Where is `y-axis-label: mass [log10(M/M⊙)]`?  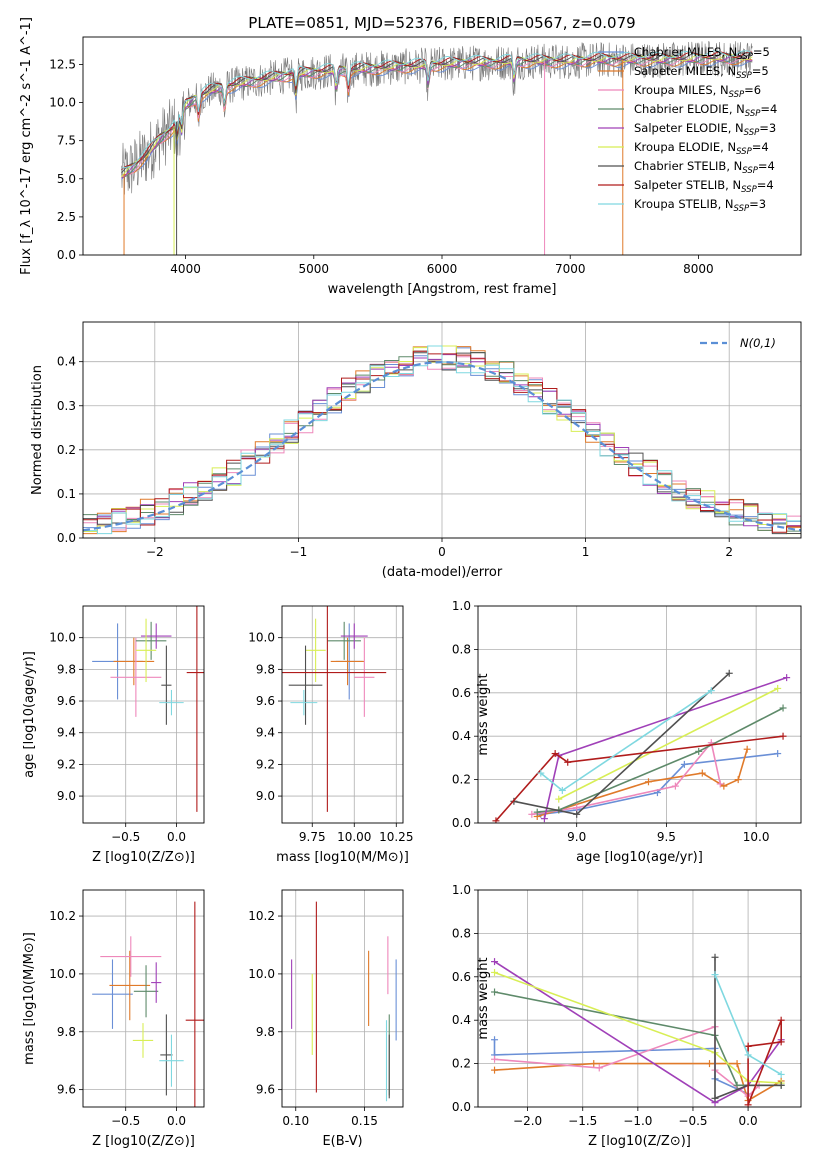 y-axis-label: mass [log10(M/M⊙)] is located at coordinates (29, 998).